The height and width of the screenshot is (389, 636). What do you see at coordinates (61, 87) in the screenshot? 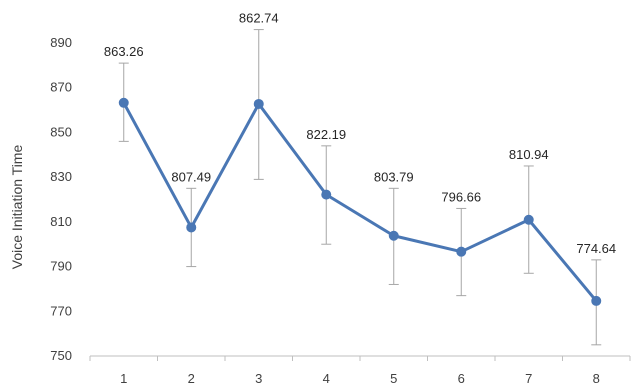
I see `y-tick-label: 870` at bounding box center [61, 87].